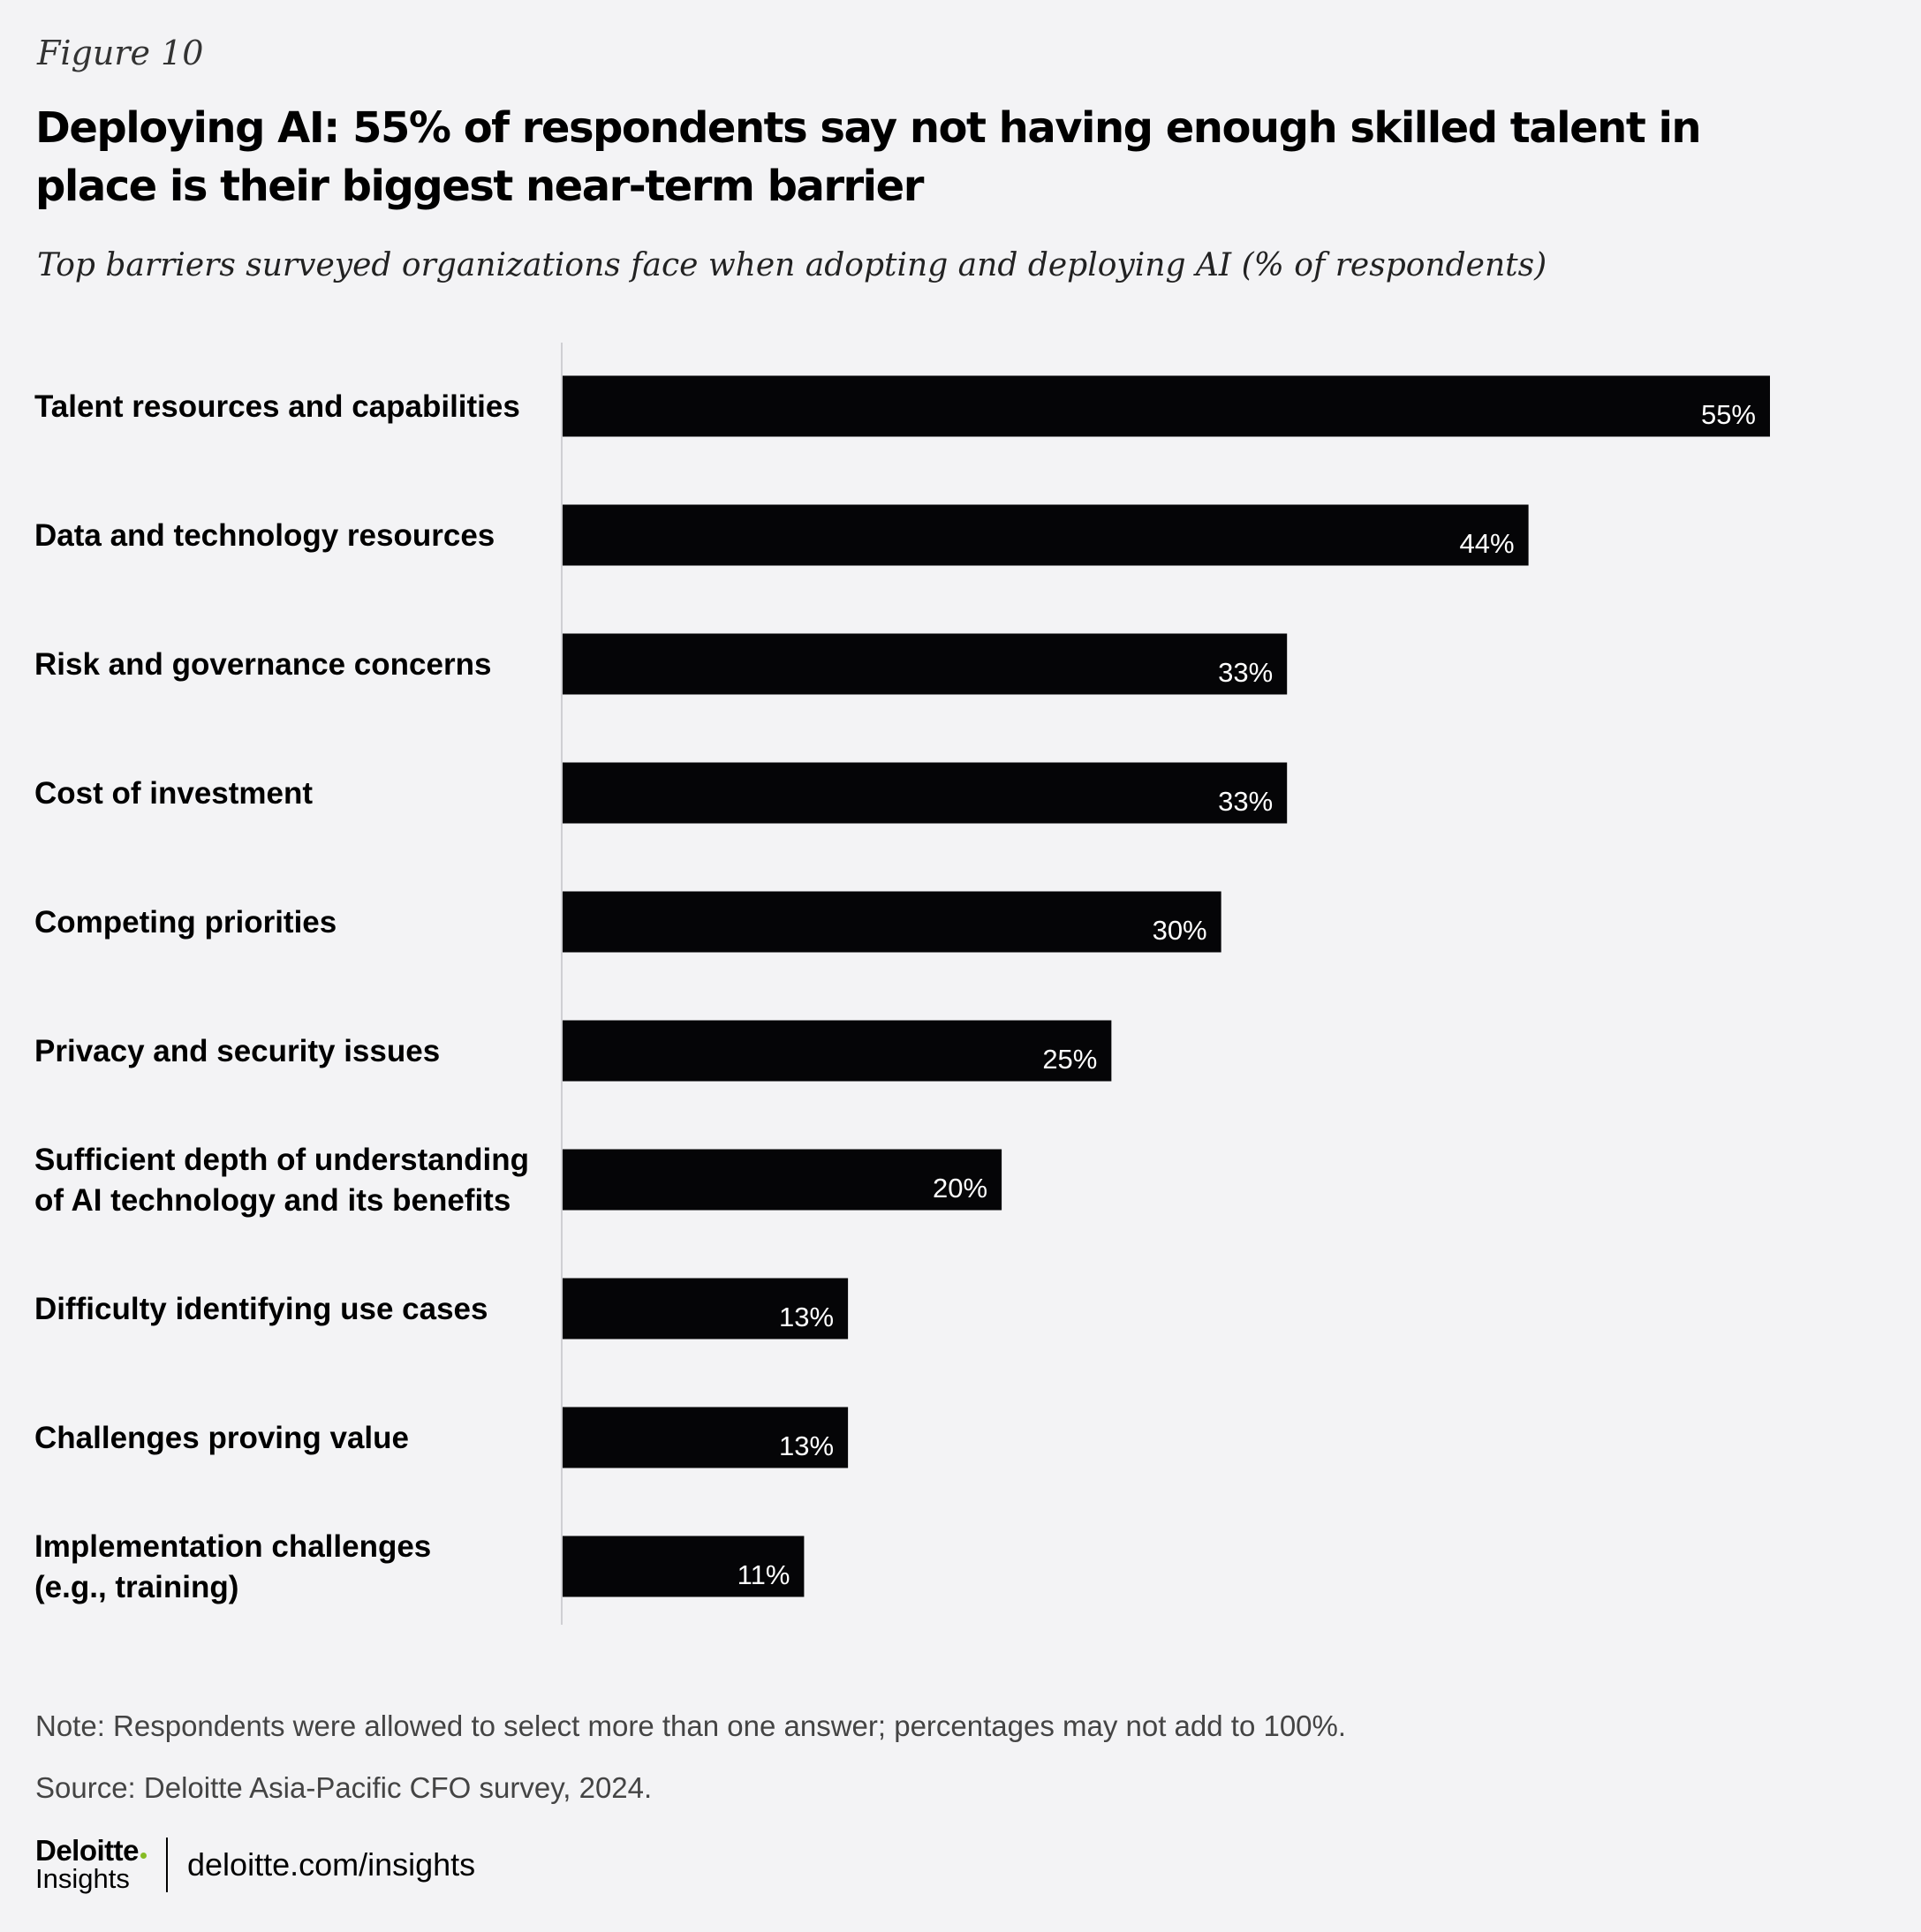 The height and width of the screenshot is (1932, 1921). I want to click on category-label-line: (e.g., training), so click(136, 1587).